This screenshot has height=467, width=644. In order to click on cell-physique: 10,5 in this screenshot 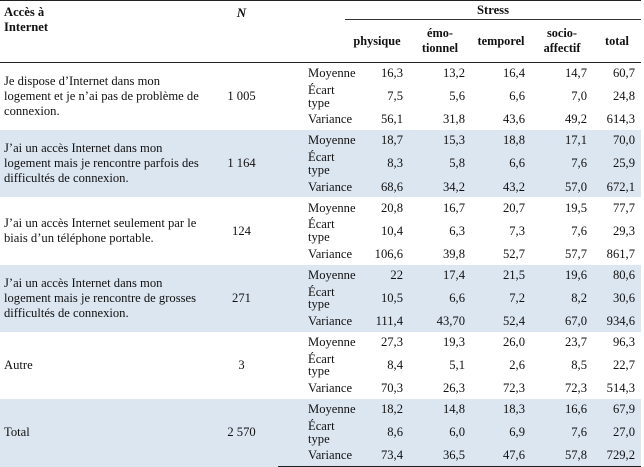, I will do `click(377, 298)`.